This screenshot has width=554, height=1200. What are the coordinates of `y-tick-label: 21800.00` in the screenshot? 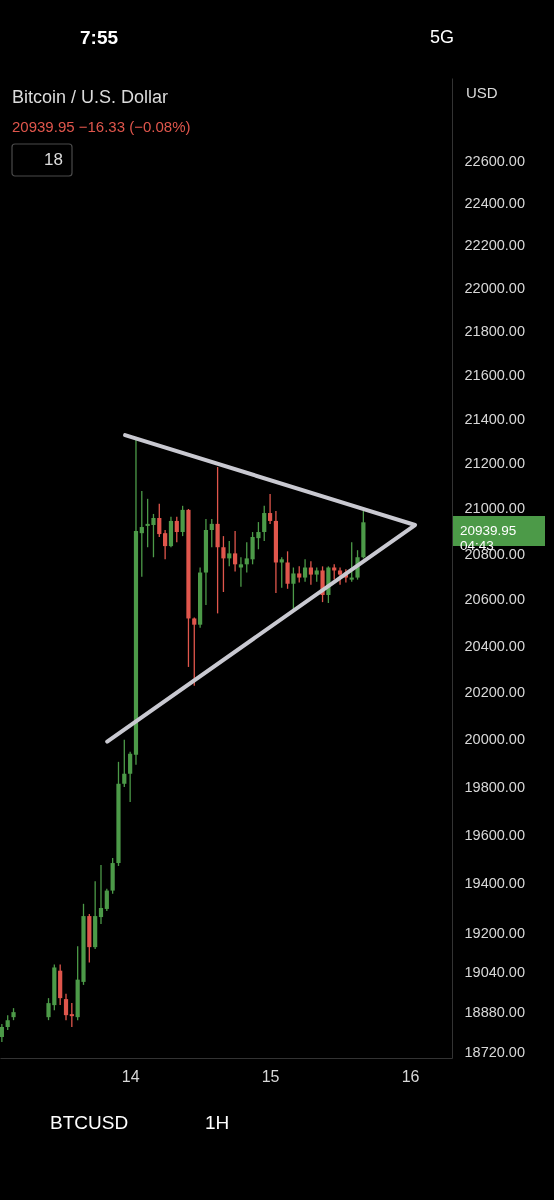 It's located at (494, 331).